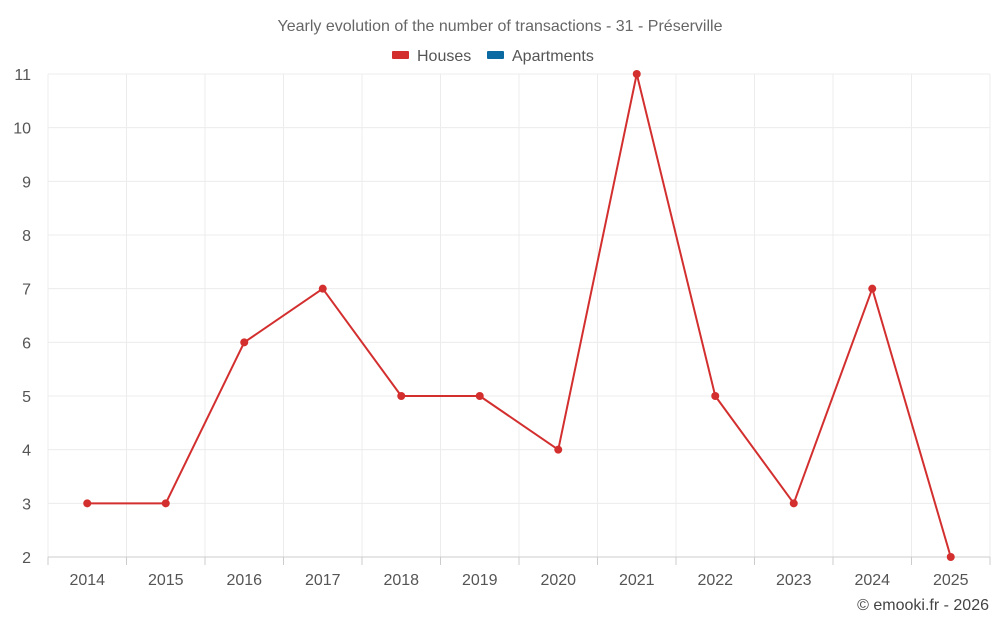  What do you see at coordinates (479, 396) in the screenshot?
I see `data-point-houses-2019` at bounding box center [479, 396].